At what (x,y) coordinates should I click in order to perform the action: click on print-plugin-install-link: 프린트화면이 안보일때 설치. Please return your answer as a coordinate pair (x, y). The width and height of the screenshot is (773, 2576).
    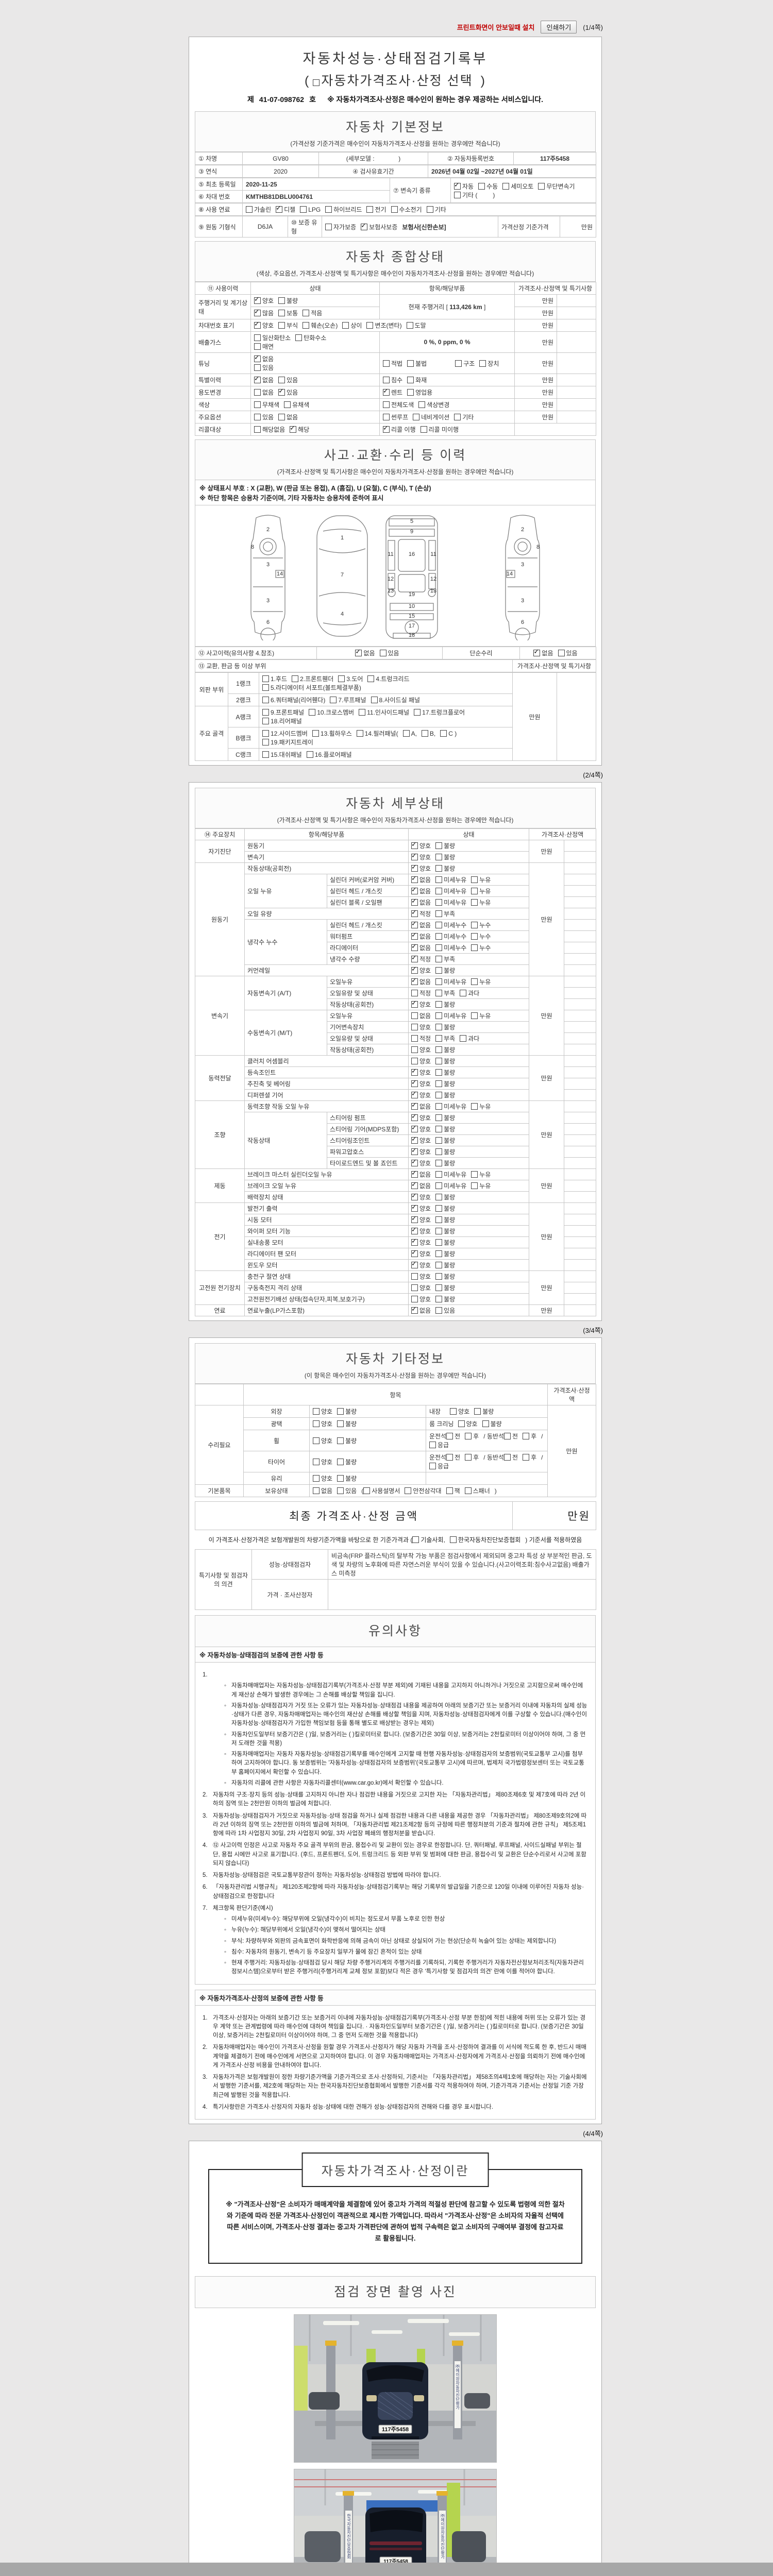
    Looking at the image, I should click on (496, 27).